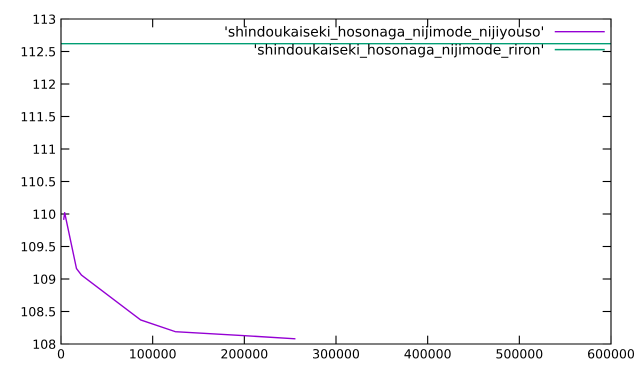 This screenshot has height=382, width=640. I want to click on x-tick-label: 300000, so click(336, 354).